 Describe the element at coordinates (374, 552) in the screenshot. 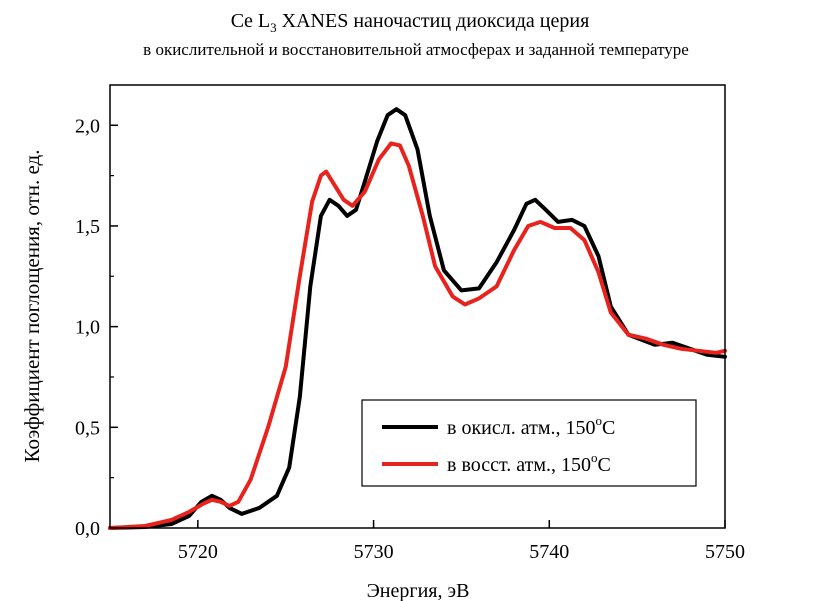

I see `x-tick-label: 5730` at that location.